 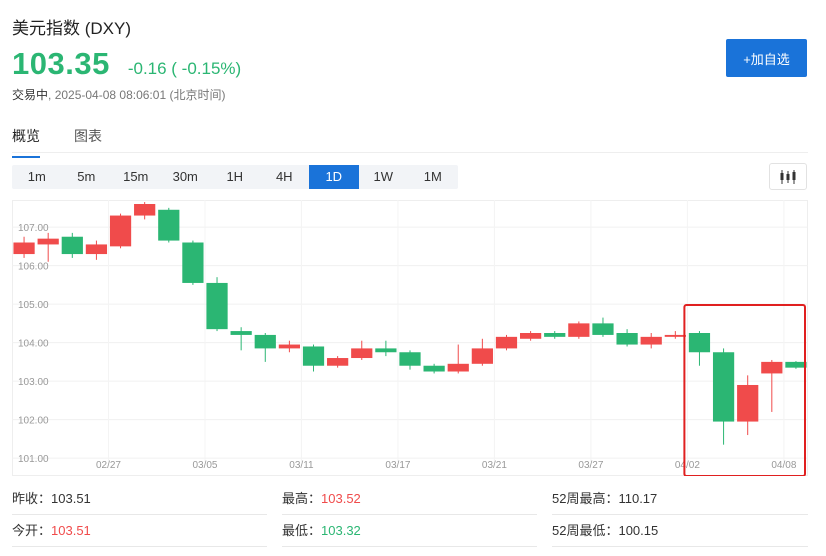 I want to click on period-1w: 1W, so click(x=383, y=176).